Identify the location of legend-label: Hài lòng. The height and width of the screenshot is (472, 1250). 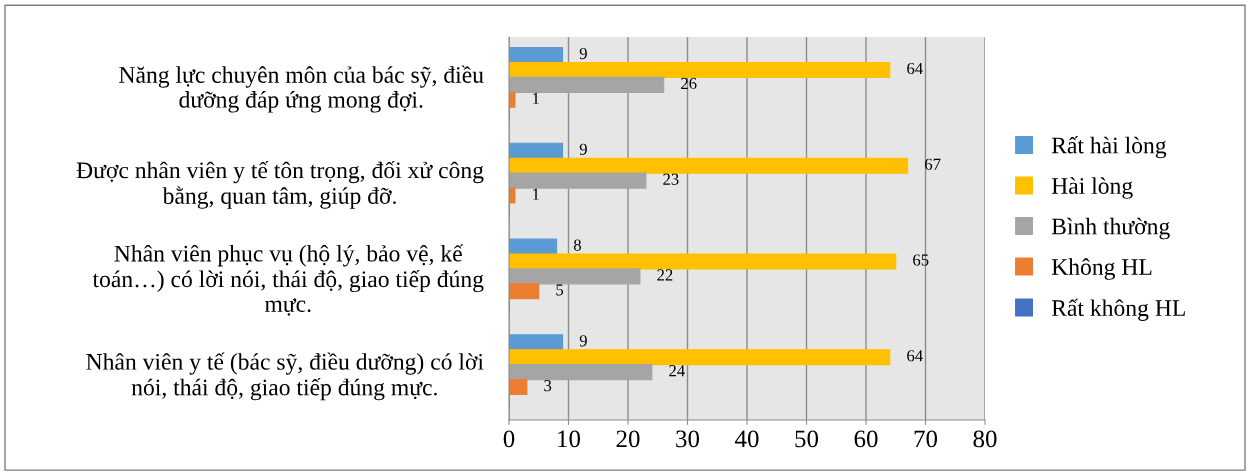
(1092, 188).